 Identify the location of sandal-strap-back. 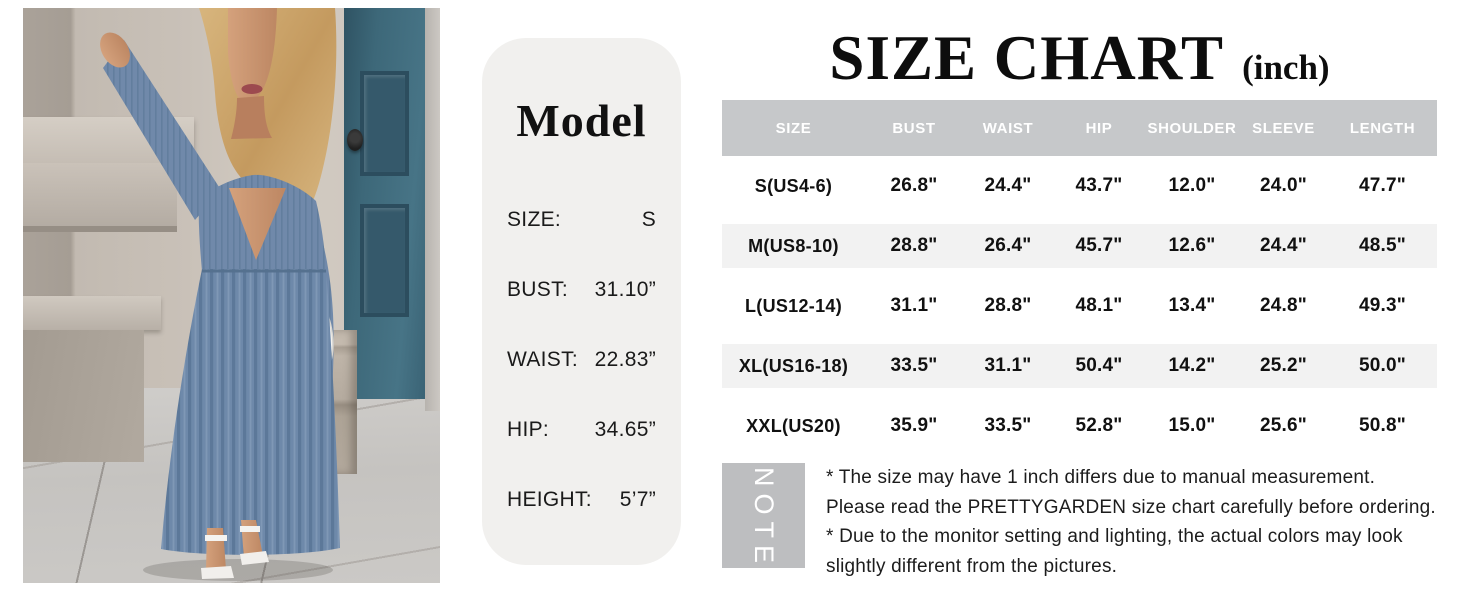
(250, 529).